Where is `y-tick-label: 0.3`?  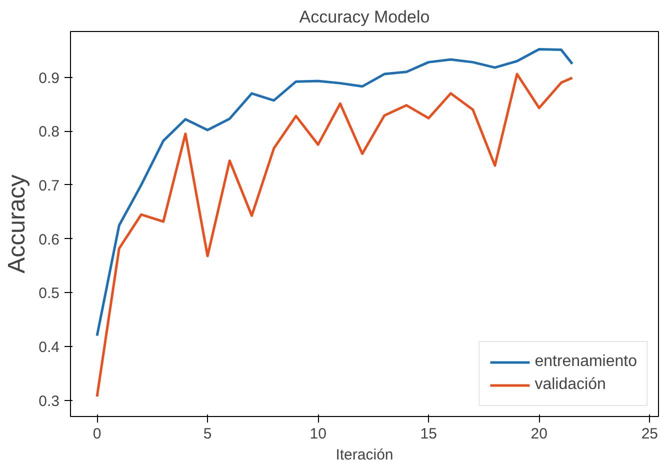 y-tick-label: 0.3 is located at coordinates (49, 401).